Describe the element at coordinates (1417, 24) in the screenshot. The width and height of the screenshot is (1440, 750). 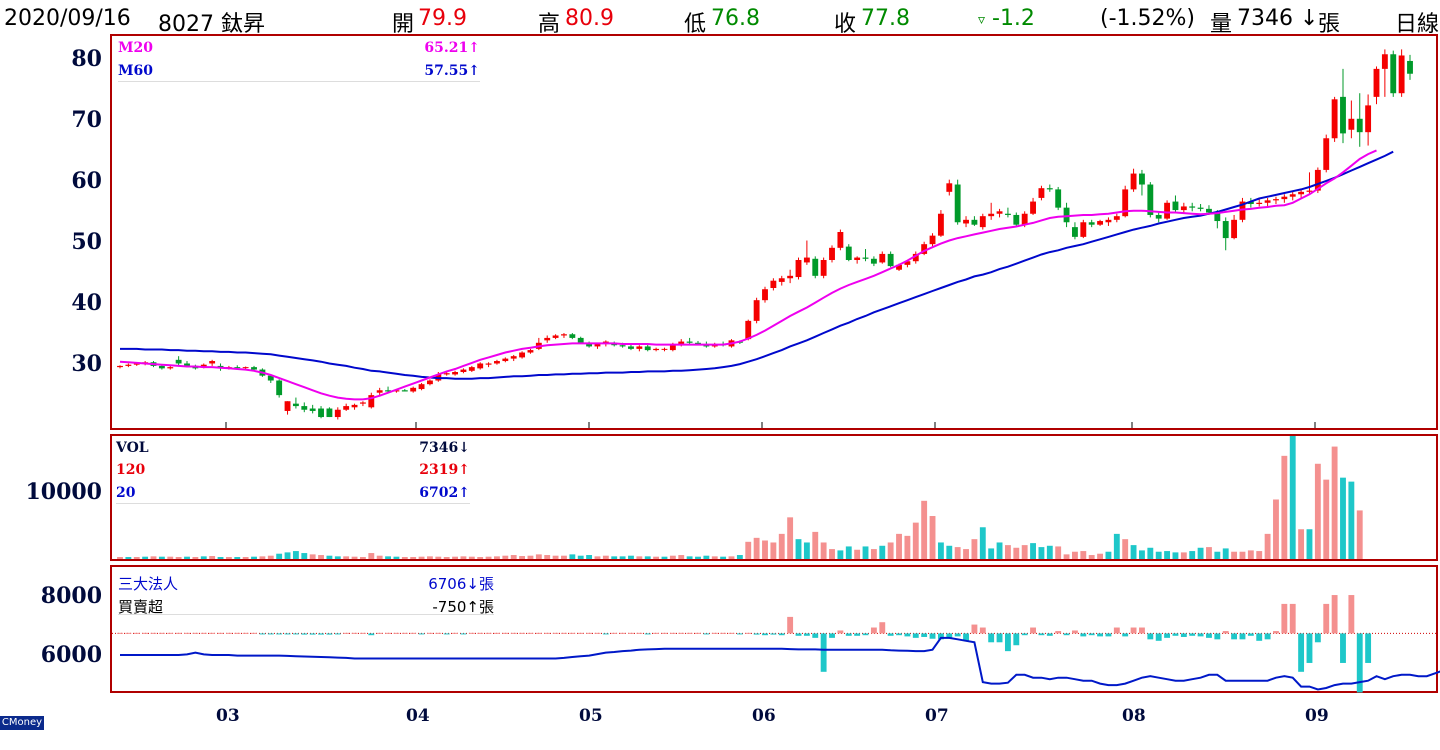
I see `period-label: 日線` at that location.